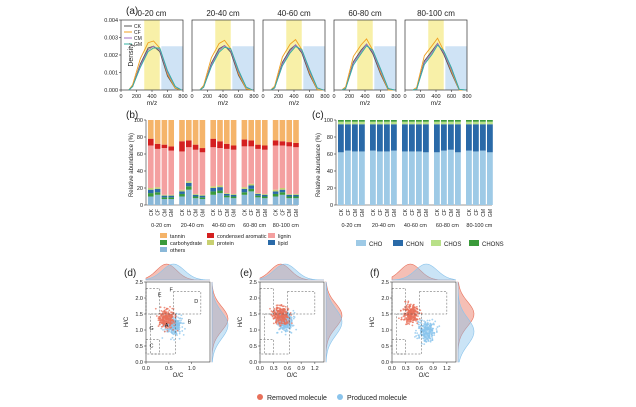 This screenshot has width=636, height=407. I want to click on produced-top-density, so click(292, 272).